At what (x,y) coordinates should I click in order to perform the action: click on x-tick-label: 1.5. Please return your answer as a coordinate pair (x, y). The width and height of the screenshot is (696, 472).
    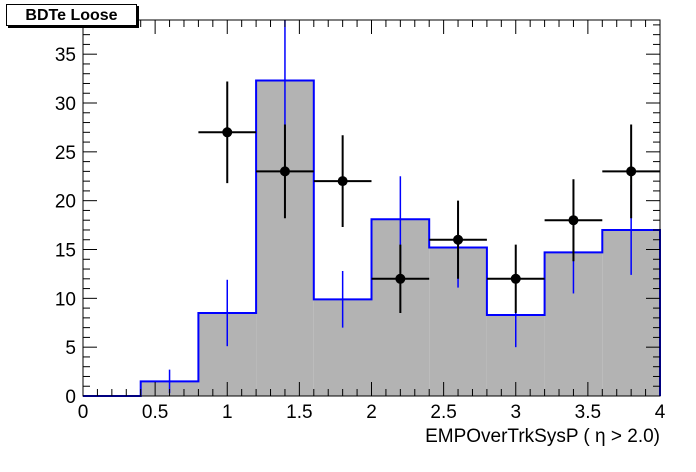
    Looking at the image, I should click on (299, 412).